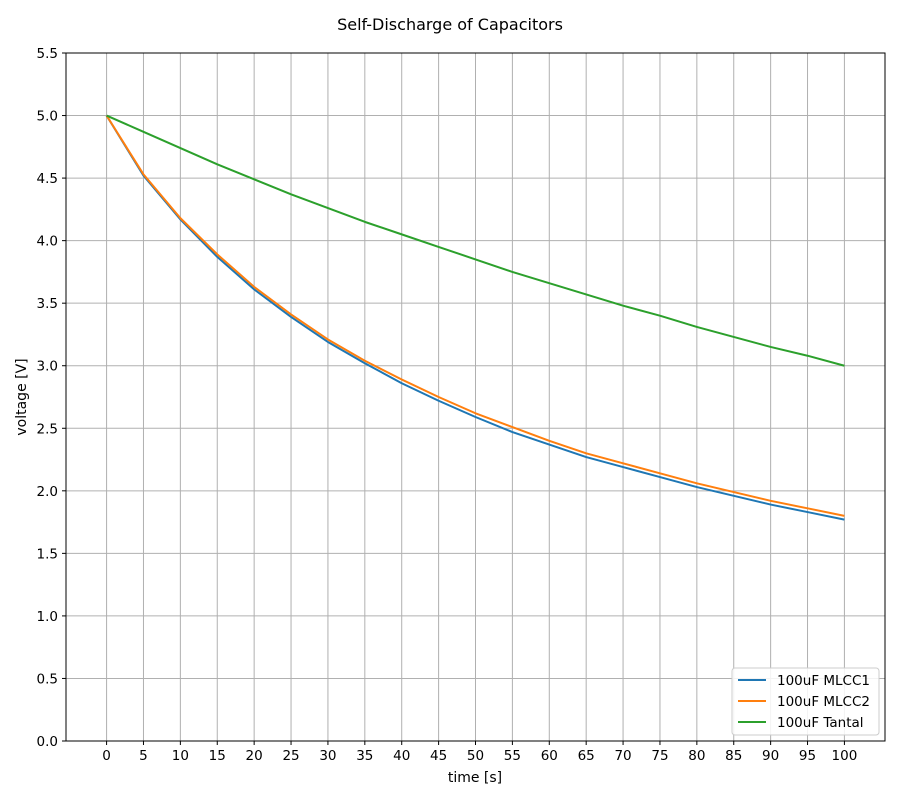 This screenshot has width=900, height=800. I want to click on legend-box, so click(805, 701).